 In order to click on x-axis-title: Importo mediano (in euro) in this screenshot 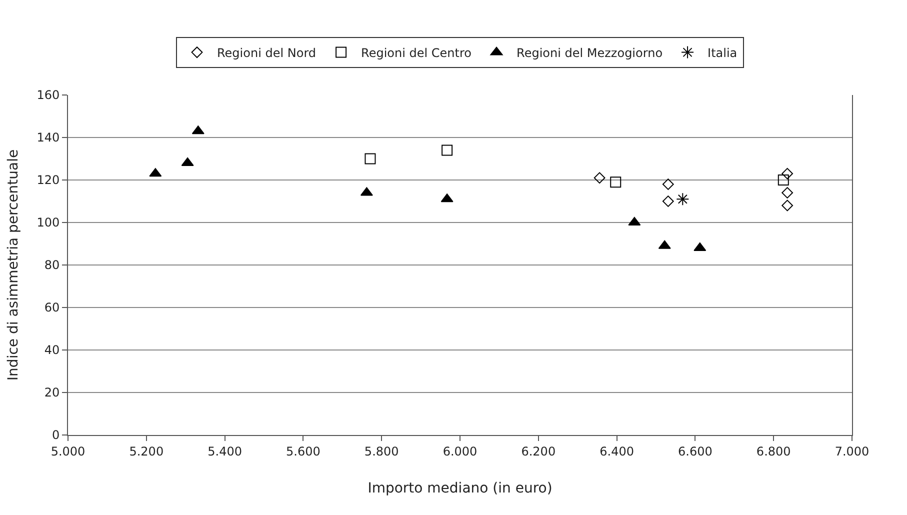, I will do `click(460, 488)`.